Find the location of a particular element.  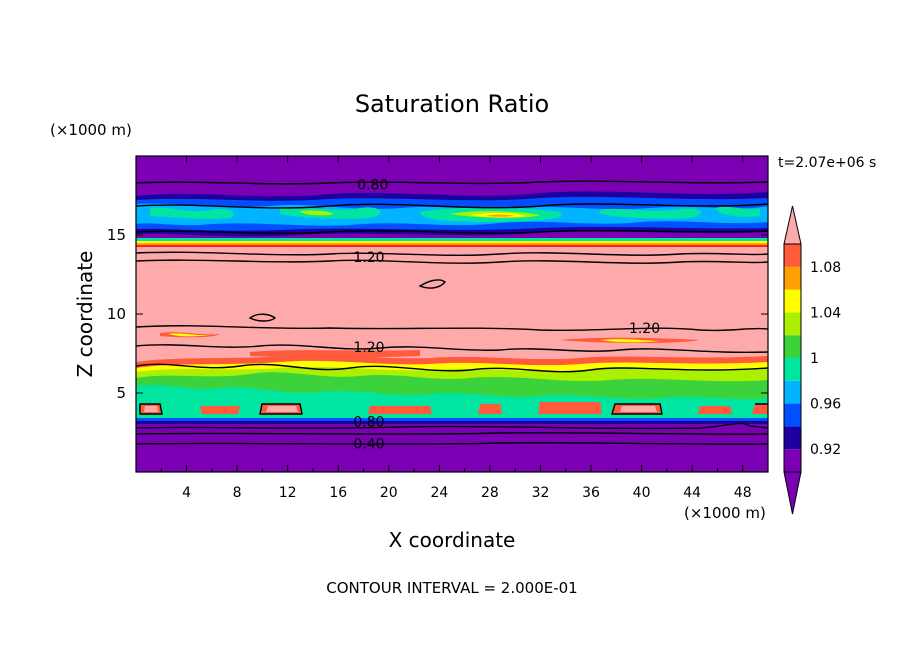

chart-title: Saturation Ratio is located at coordinates (452, 104).